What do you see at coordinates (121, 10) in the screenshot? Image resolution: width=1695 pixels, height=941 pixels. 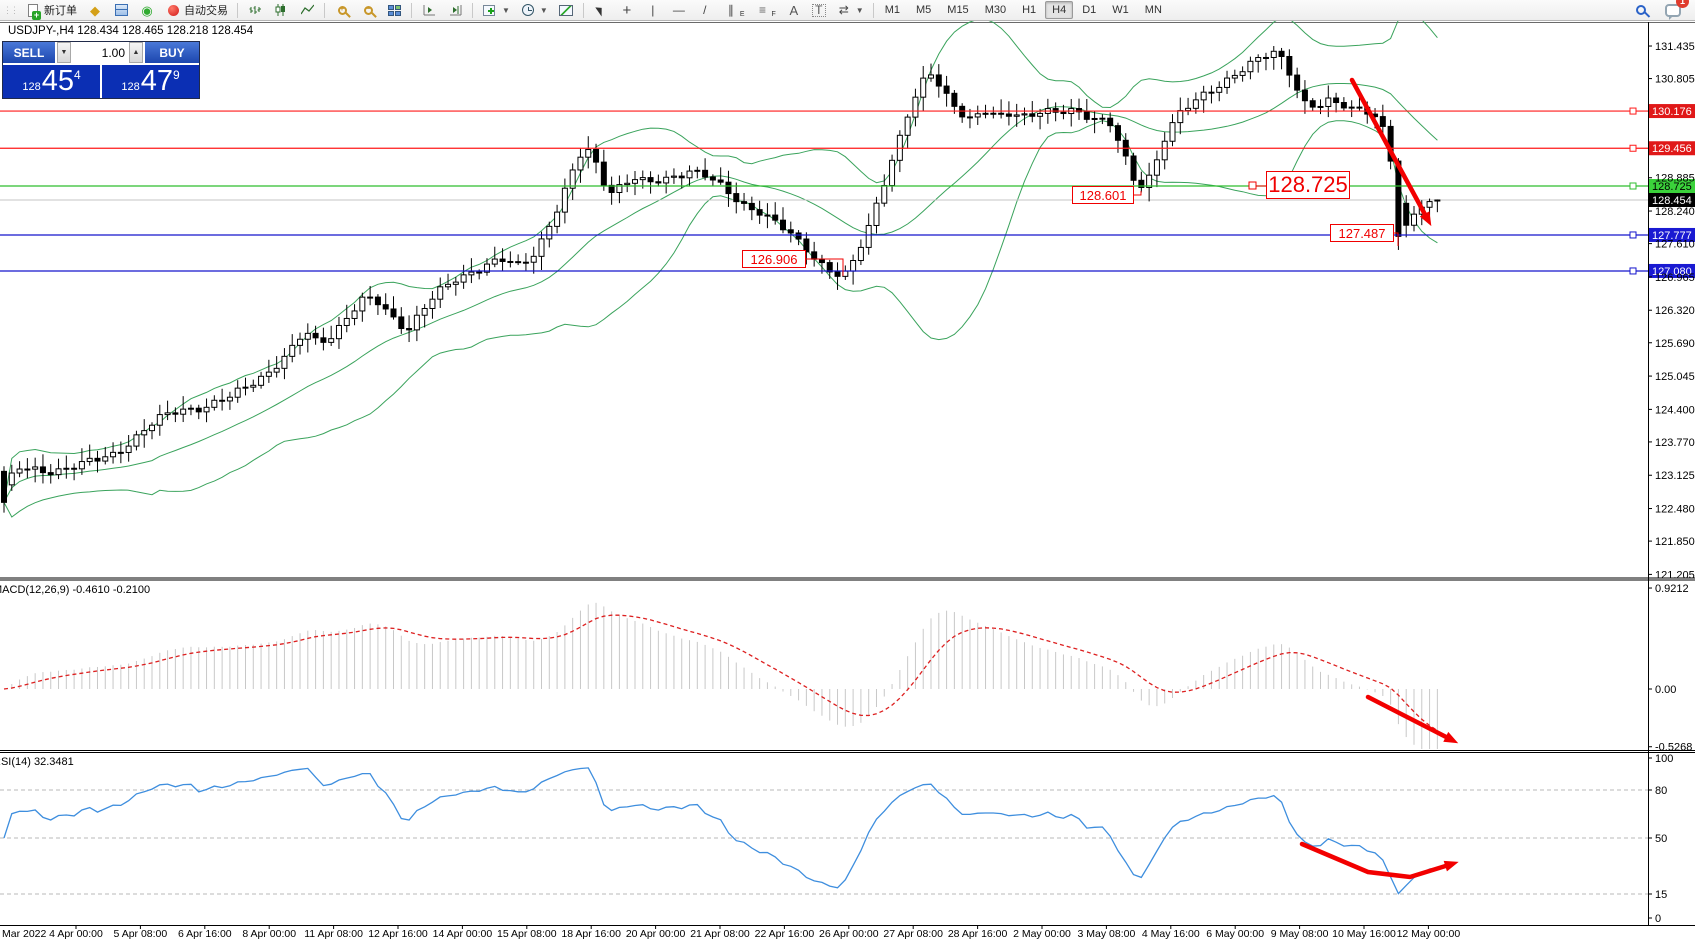 I see `market-watch-button` at bounding box center [121, 10].